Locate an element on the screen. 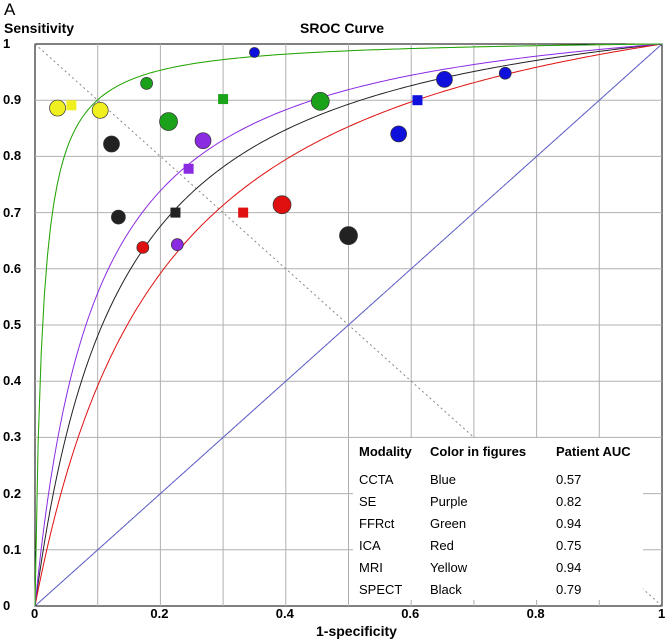 The height and width of the screenshot is (643, 668). x-tick-label: 0.2 is located at coordinates (159, 613).